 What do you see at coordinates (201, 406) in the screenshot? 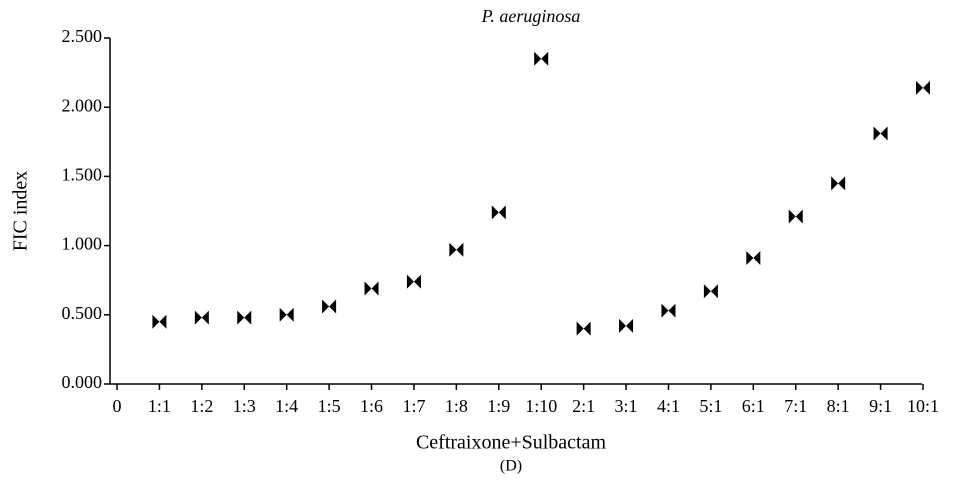
I see `x-tick-label: 1:2` at bounding box center [201, 406].